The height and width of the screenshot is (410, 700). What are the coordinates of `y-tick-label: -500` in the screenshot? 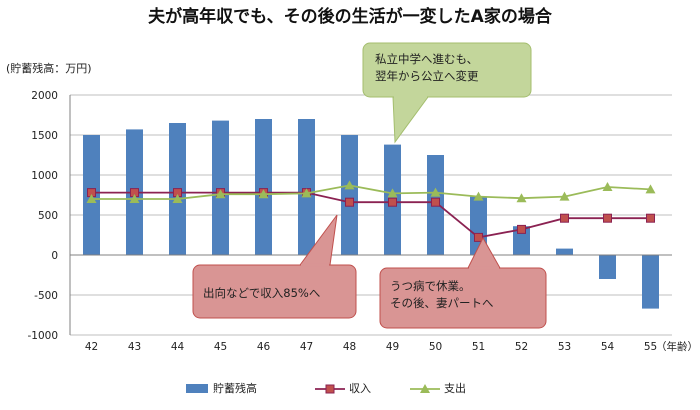 It's located at (46, 296).